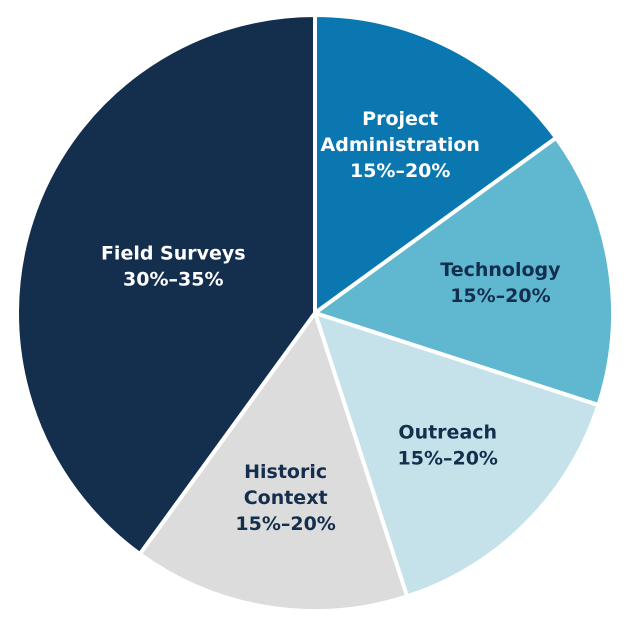 This screenshot has width=626, height=626. What do you see at coordinates (285, 472) in the screenshot?
I see `slice-label: Historic` at bounding box center [285, 472].